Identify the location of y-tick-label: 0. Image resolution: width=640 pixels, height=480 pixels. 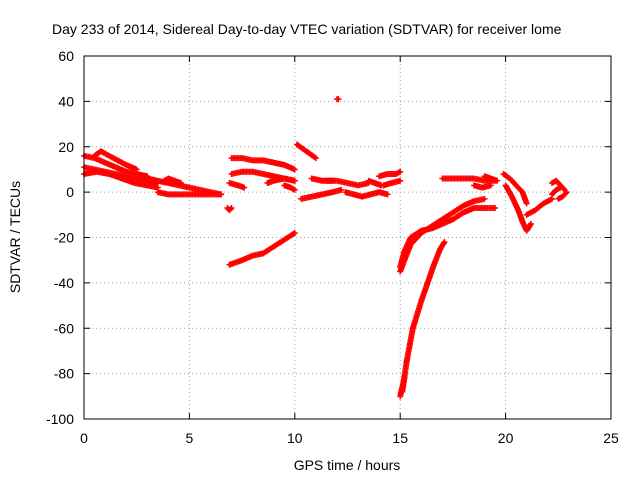
(70, 192).